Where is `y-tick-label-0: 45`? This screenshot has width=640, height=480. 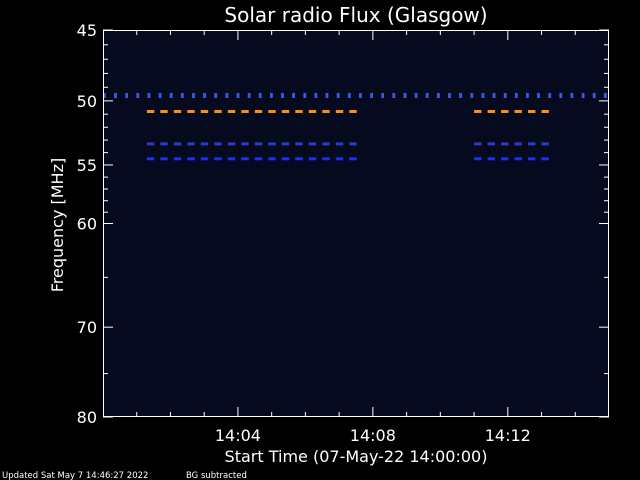
y-tick-label-0: 45 is located at coordinates (87, 30).